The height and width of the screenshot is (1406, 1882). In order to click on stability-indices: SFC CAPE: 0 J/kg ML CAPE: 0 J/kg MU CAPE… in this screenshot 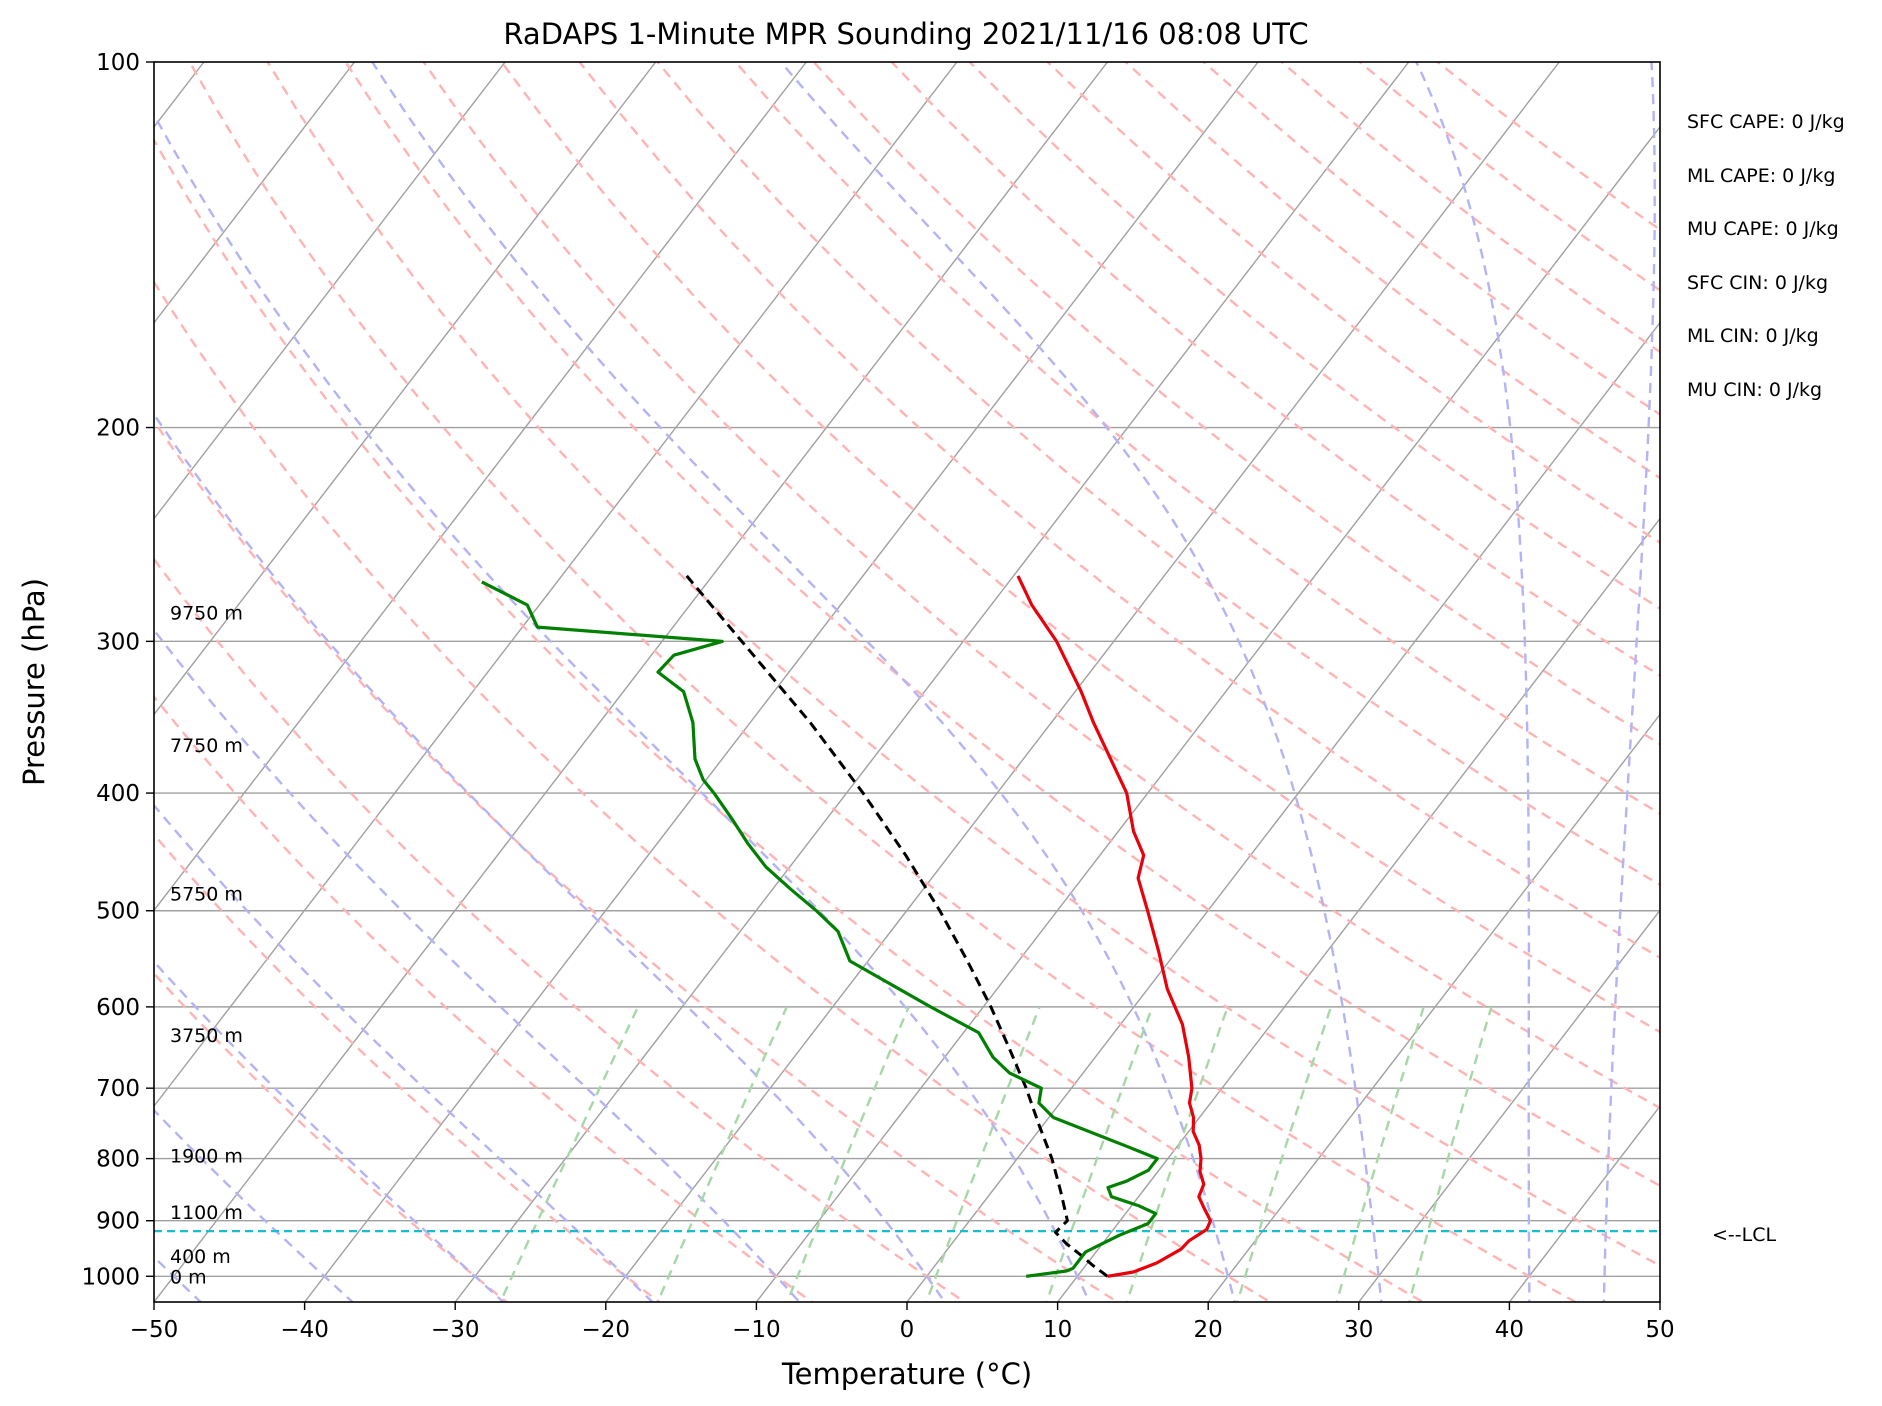, I will do `click(1766, 256)`.